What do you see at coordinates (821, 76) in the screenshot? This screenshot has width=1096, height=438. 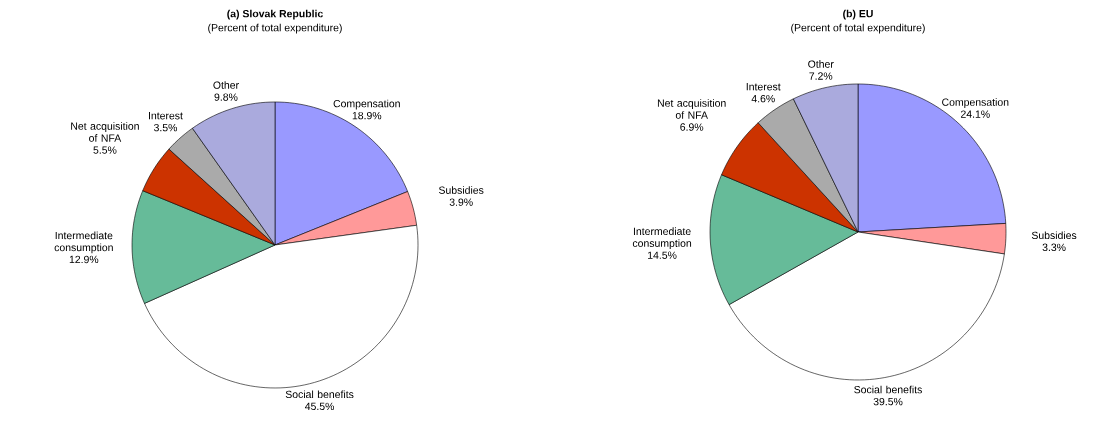 I see `data-label: 7.2%` at bounding box center [821, 76].